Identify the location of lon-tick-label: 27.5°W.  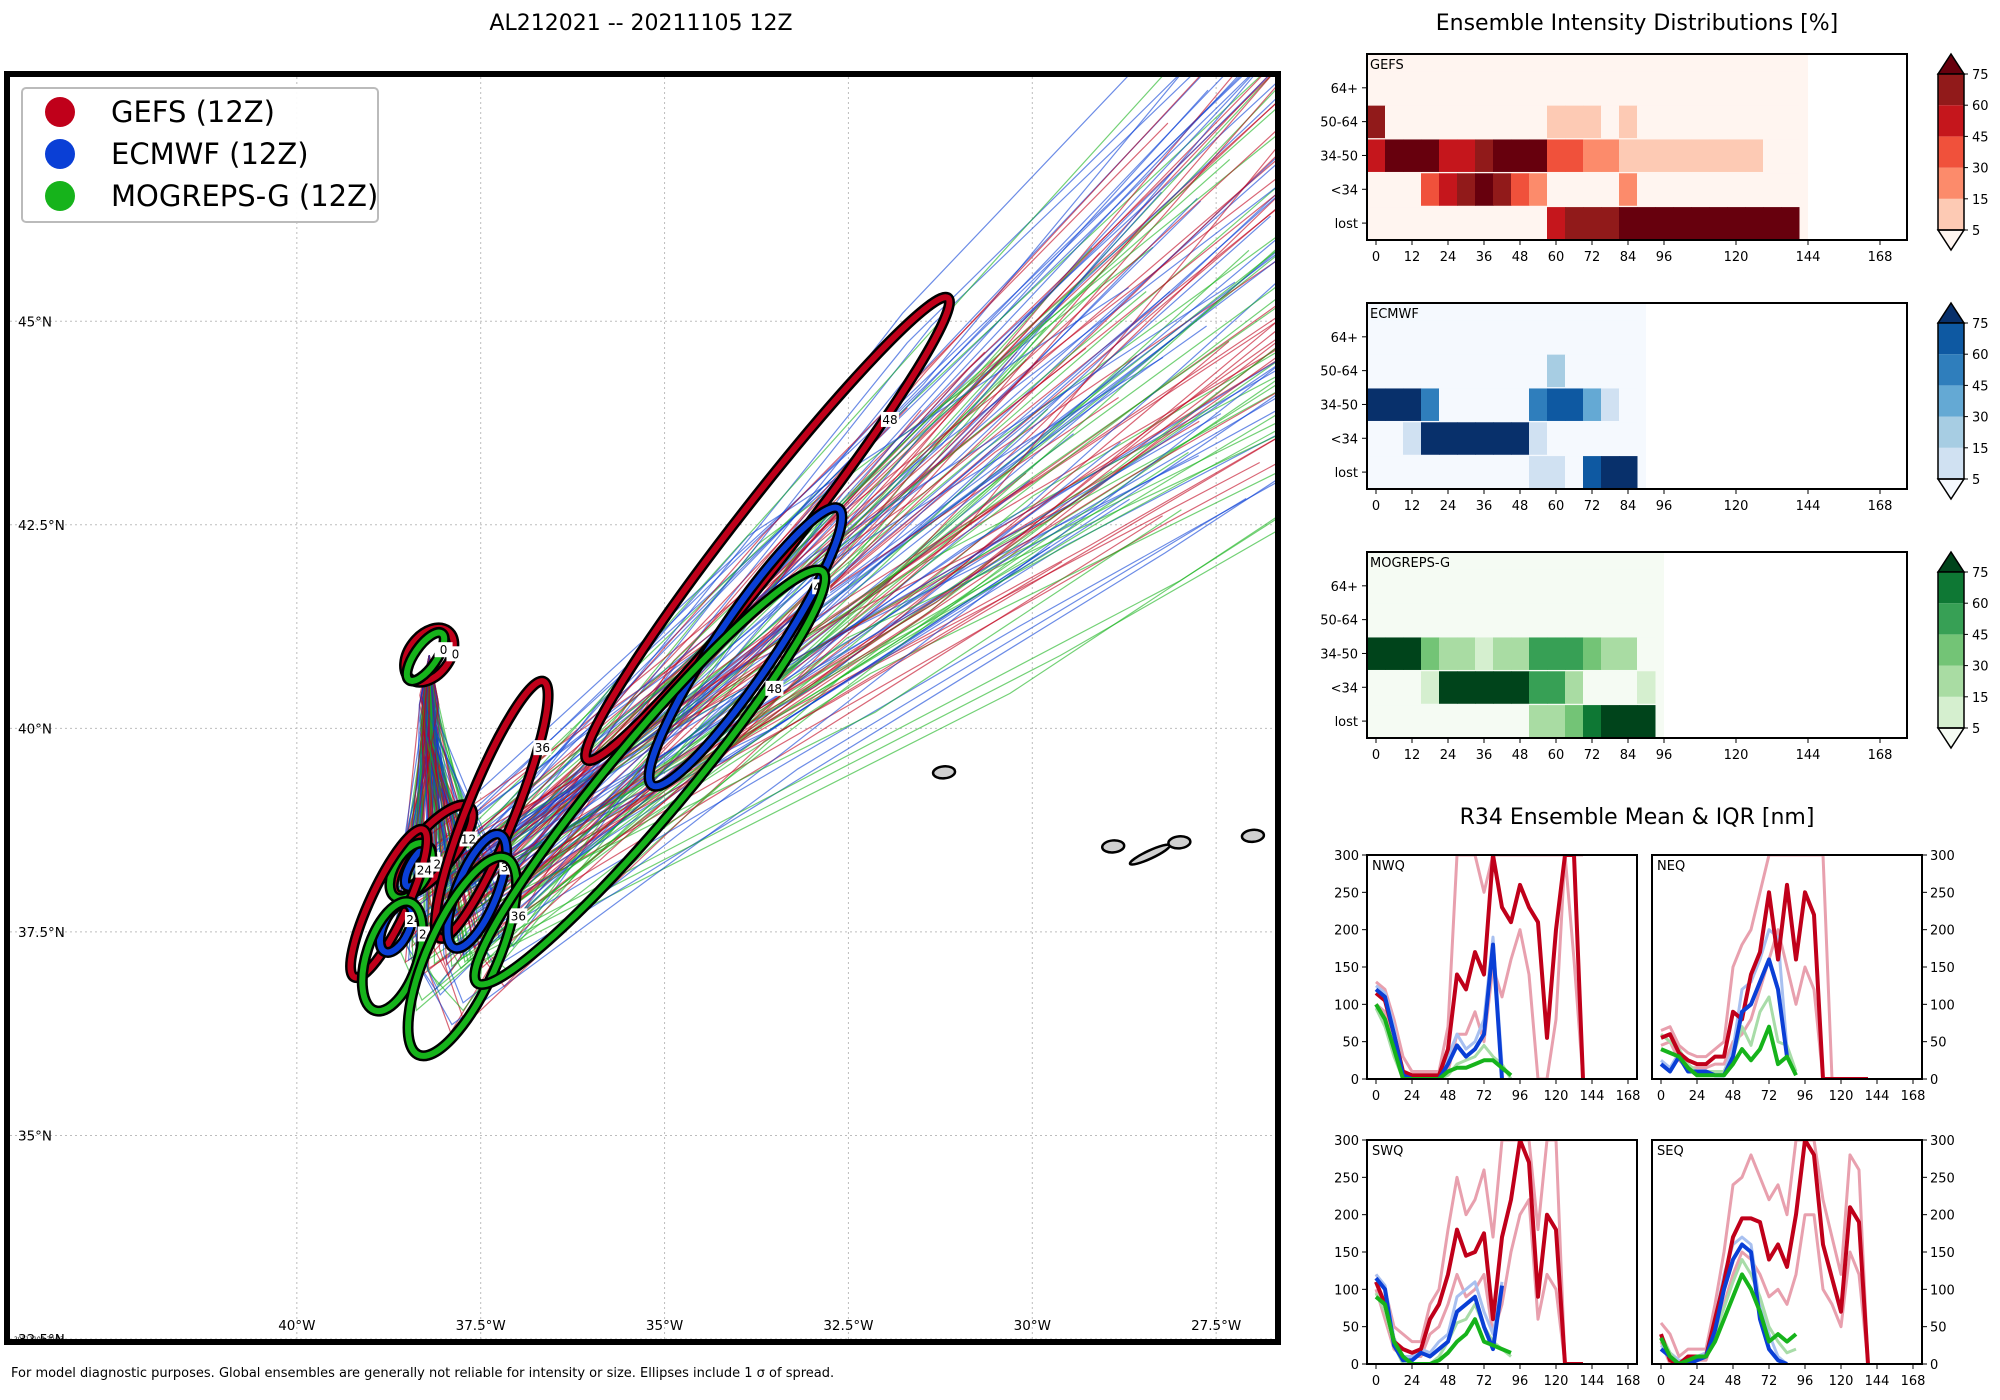
(1216, 1326).